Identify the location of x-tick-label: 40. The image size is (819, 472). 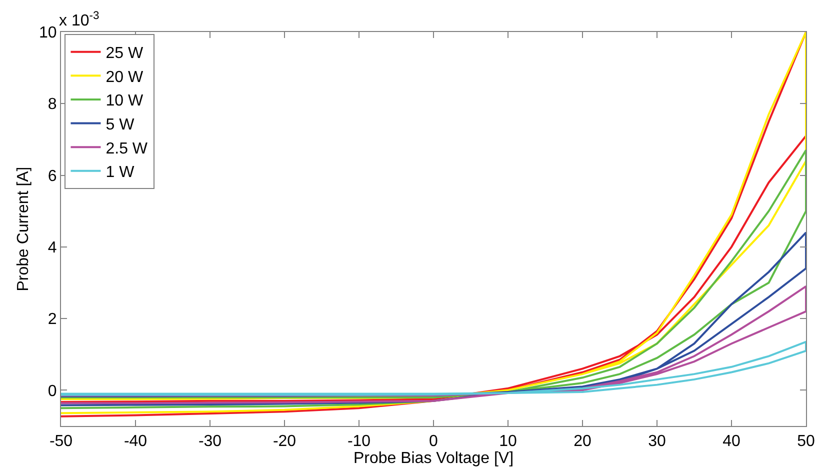
(731, 441).